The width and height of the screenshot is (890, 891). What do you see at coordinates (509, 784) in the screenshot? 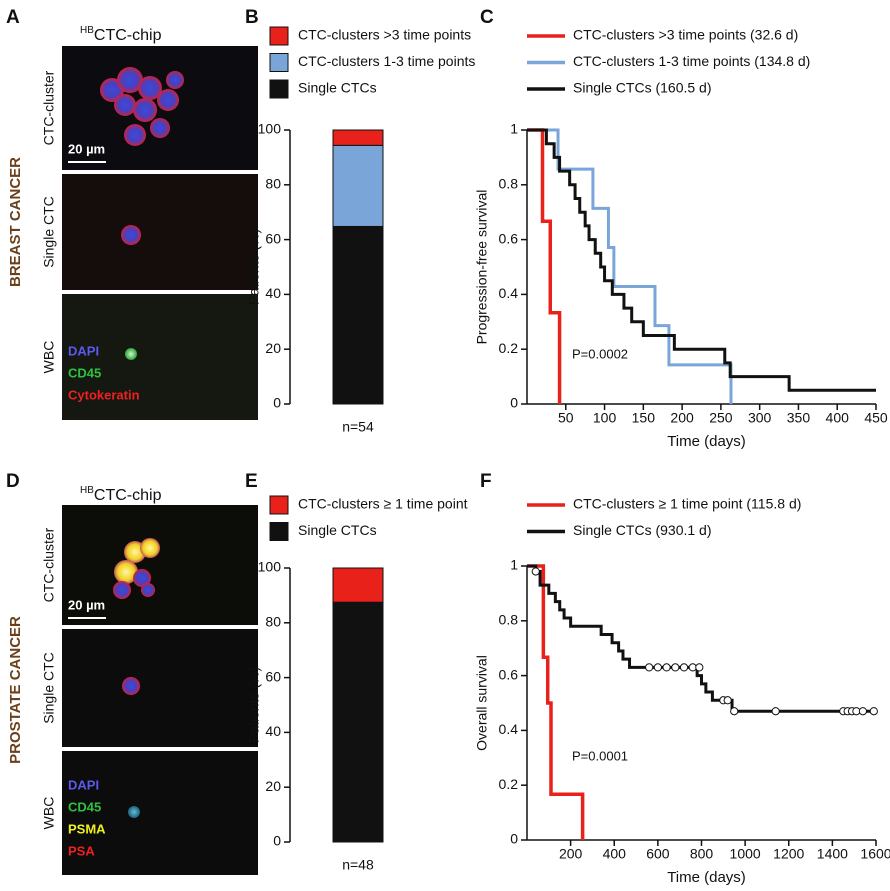
I see `y-tick-label: 0.2` at bounding box center [509, 784].